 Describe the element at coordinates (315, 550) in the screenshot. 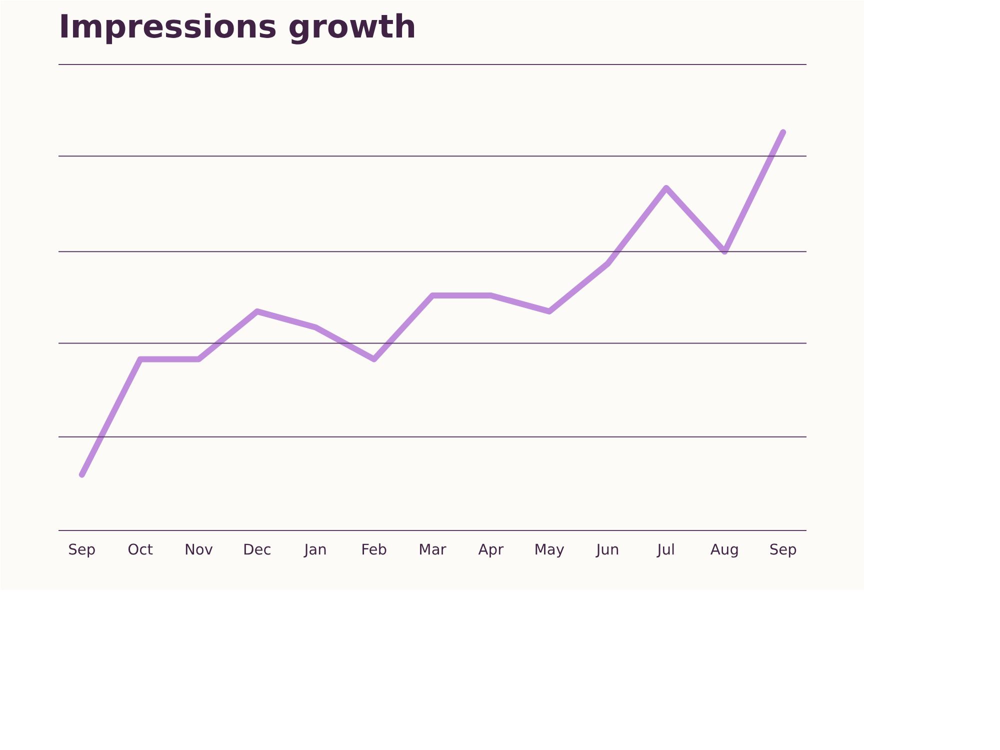

I see `x-tick-label: Jan` at that location.